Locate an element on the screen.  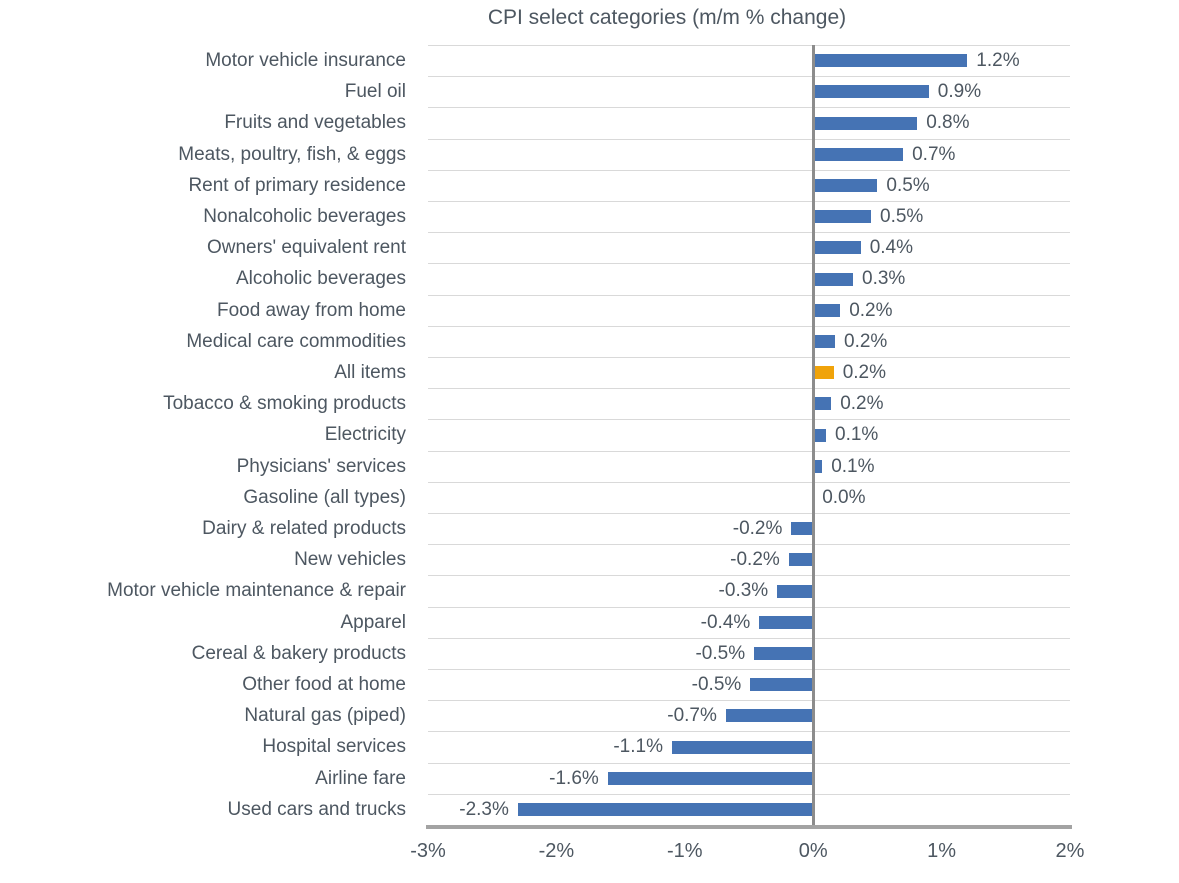
category-label: New vehicles is located at coordinates (350, 560).